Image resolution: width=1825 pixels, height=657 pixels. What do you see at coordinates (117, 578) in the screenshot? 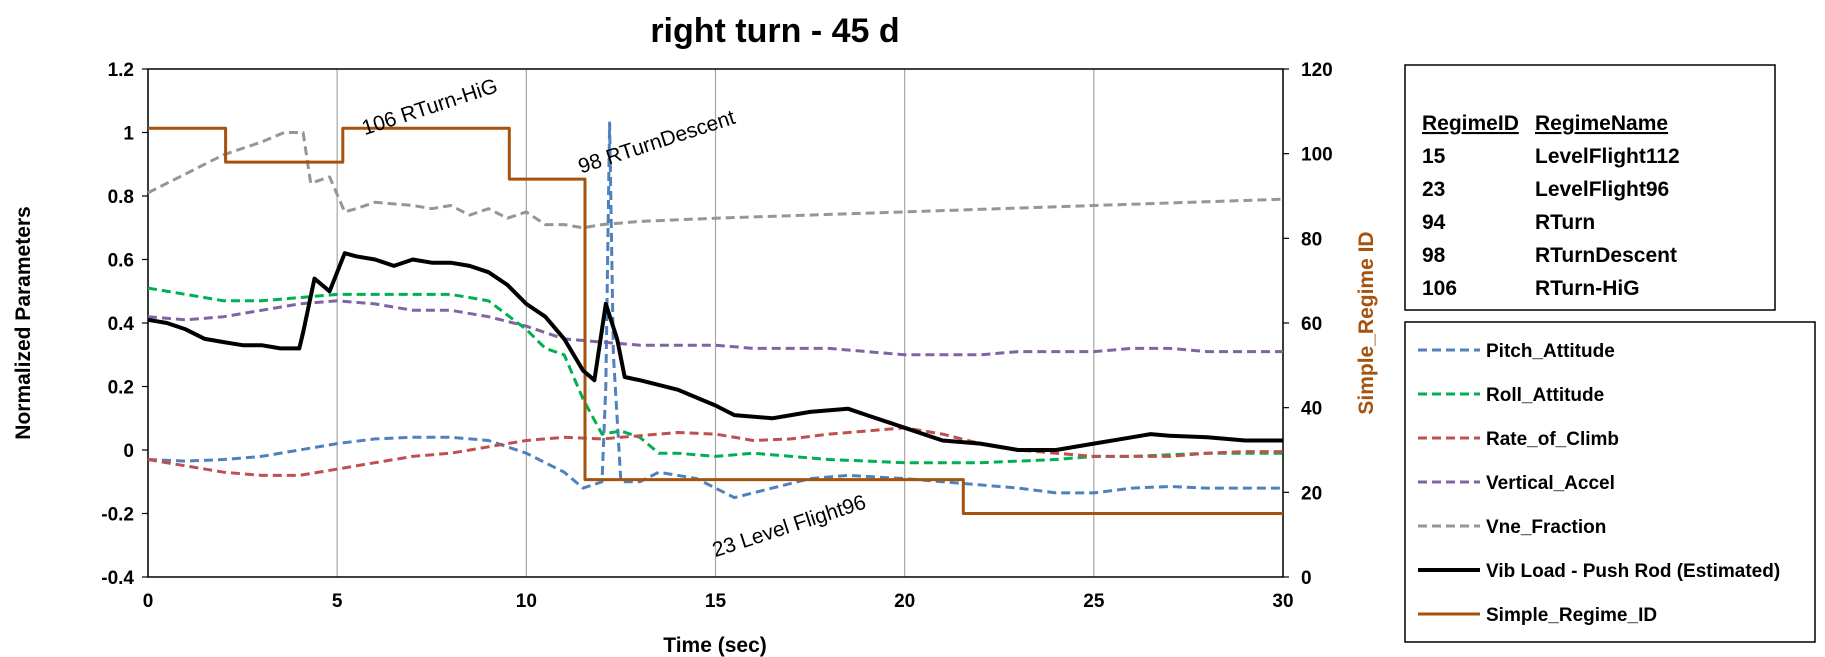
I see `y-tick-label: -0.4` at bounding box center [117, 578].